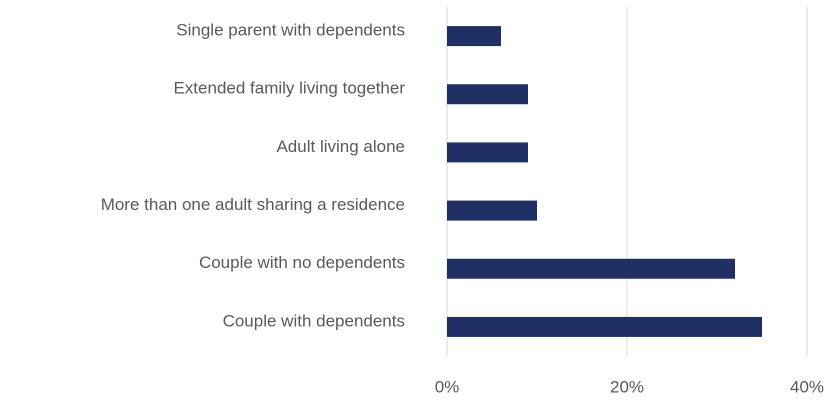 The width and height of the screenshot is (828, 402). Describe the element at coordinates (302, 262) in the screenshot. I see `y-tick-label: Couple with no dependents` at that location.